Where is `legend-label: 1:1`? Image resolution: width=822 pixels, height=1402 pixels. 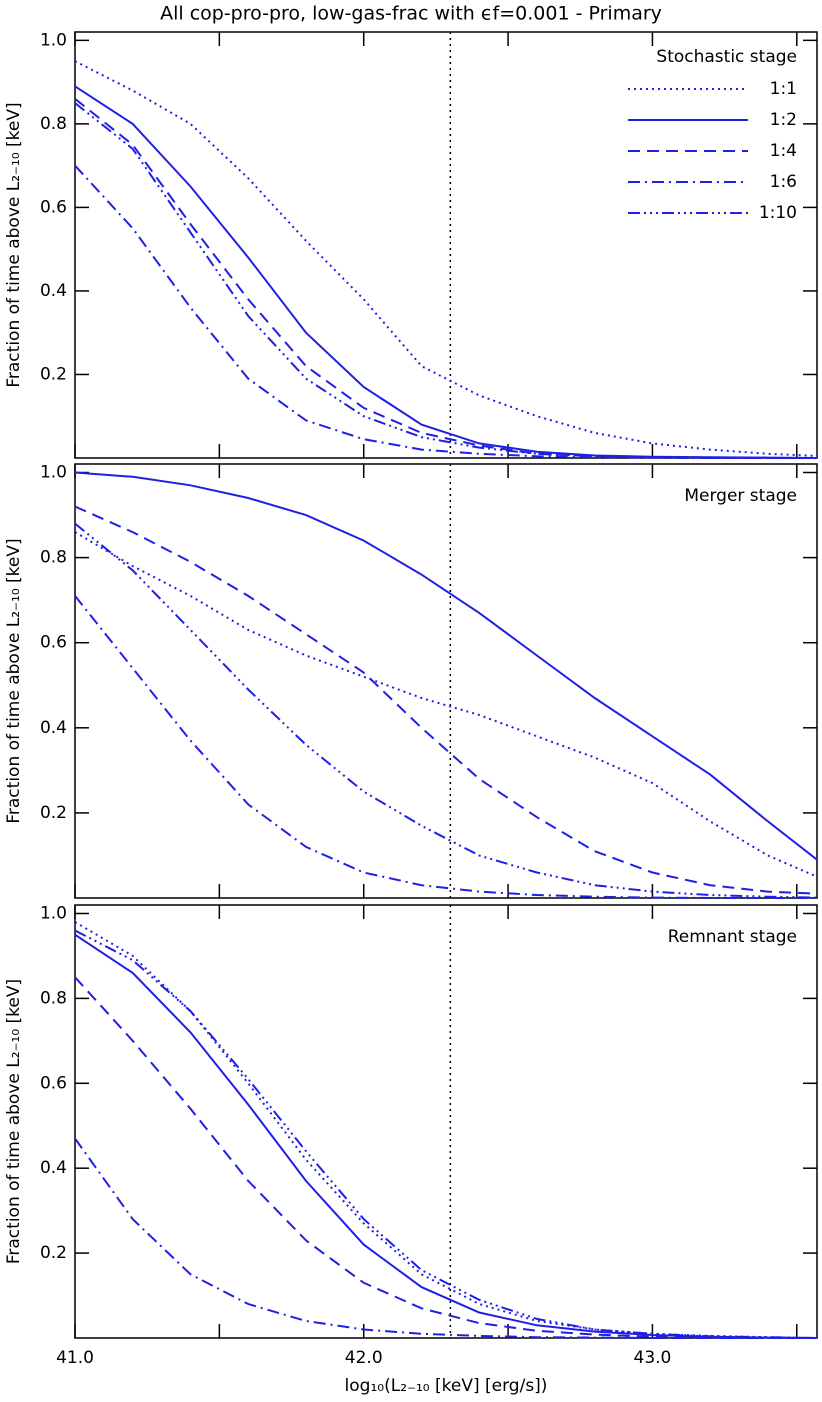 legend-label: 1:1 is located at coordinates (783, 89).